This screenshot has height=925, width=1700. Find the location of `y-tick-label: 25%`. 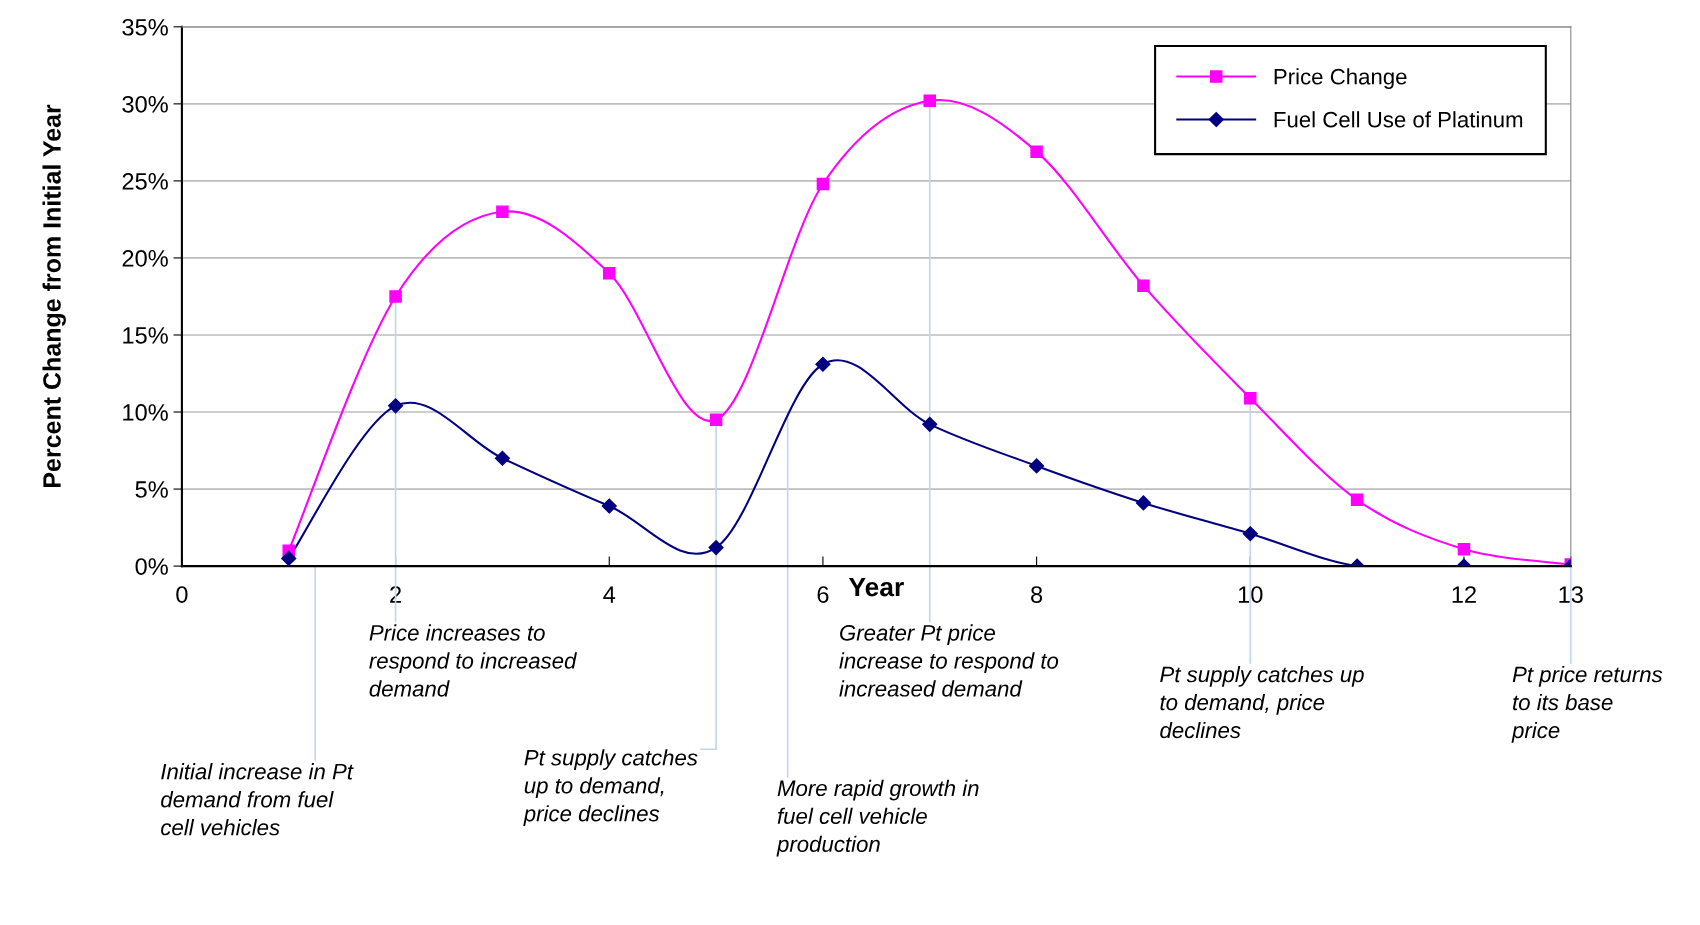

y-tick-label: 25% is located at coordinates (145, 181).